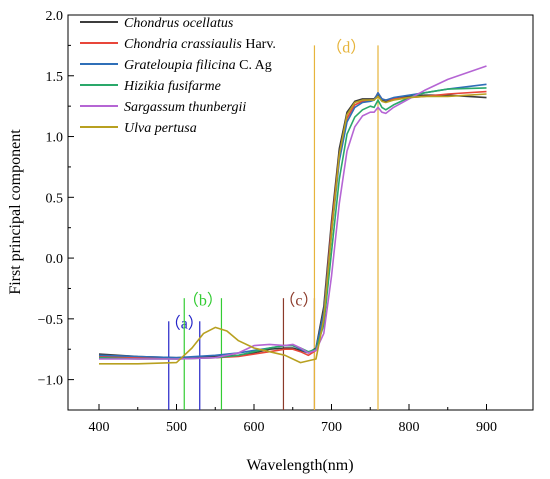  I want to click on x-tick-label: 800, so click(409, 427).